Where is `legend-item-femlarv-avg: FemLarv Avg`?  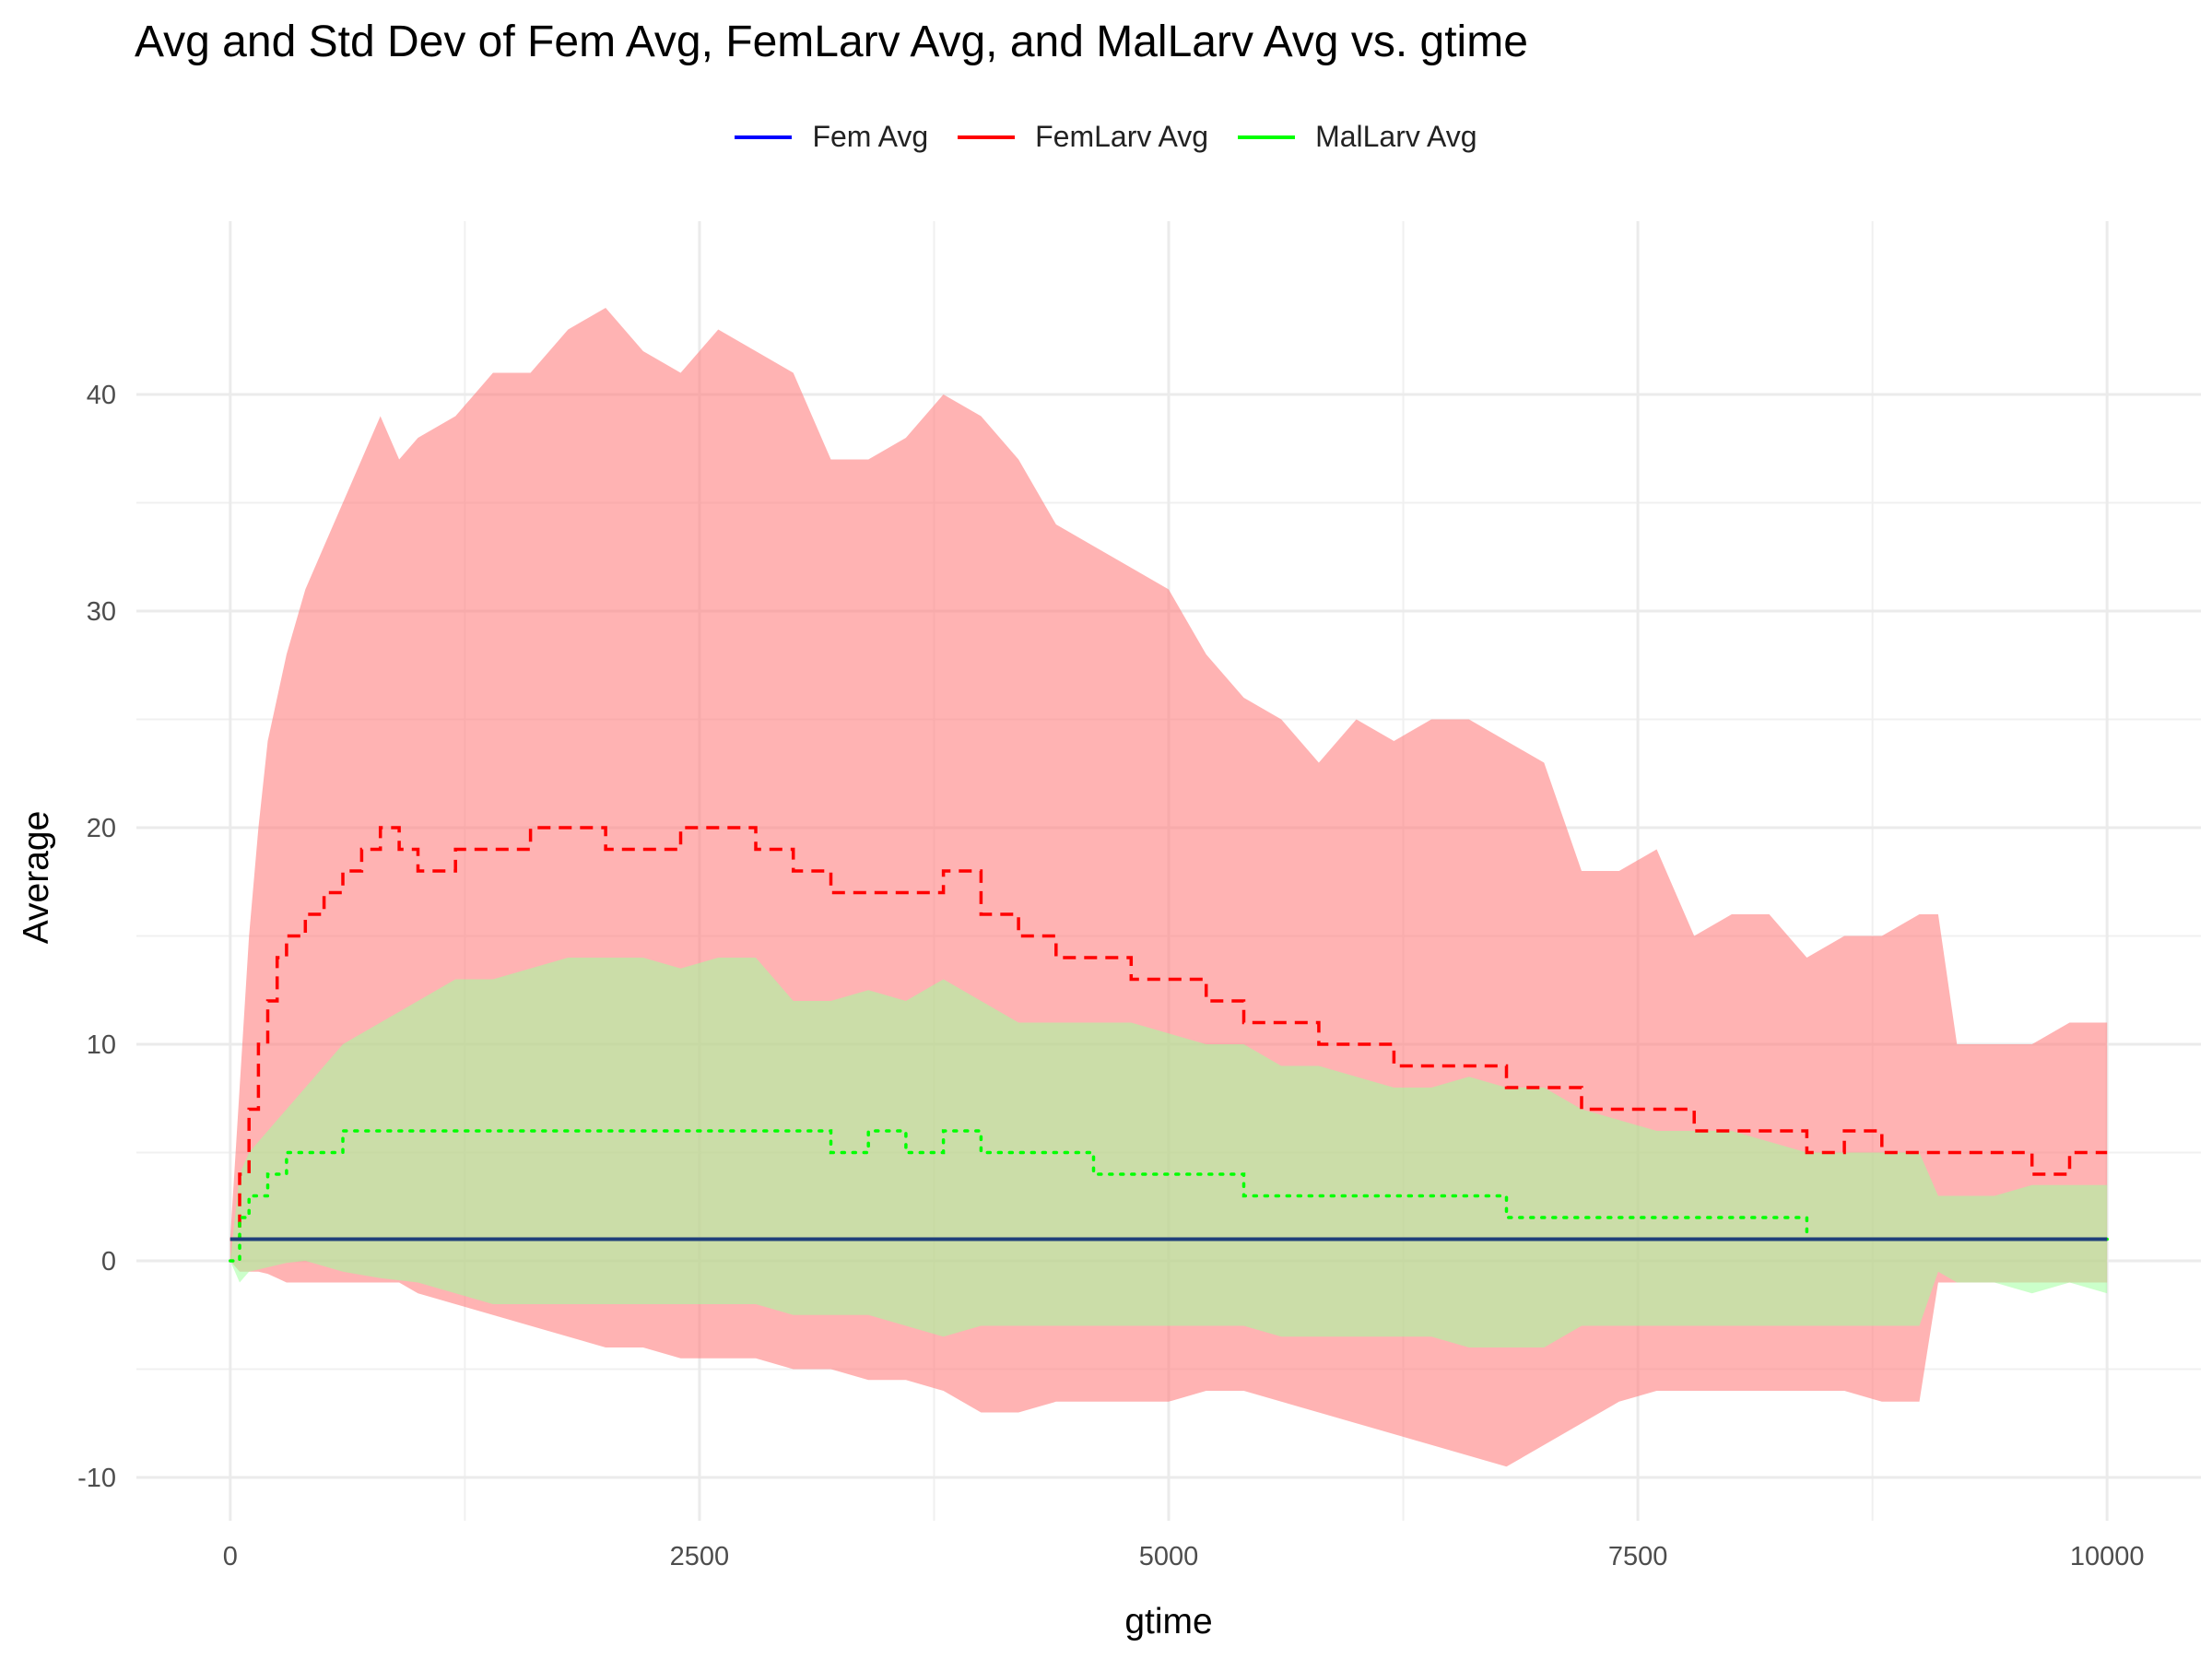 legend-item-femlarv-avg: FemLarv Avg is located at coordinates (1083, 137).